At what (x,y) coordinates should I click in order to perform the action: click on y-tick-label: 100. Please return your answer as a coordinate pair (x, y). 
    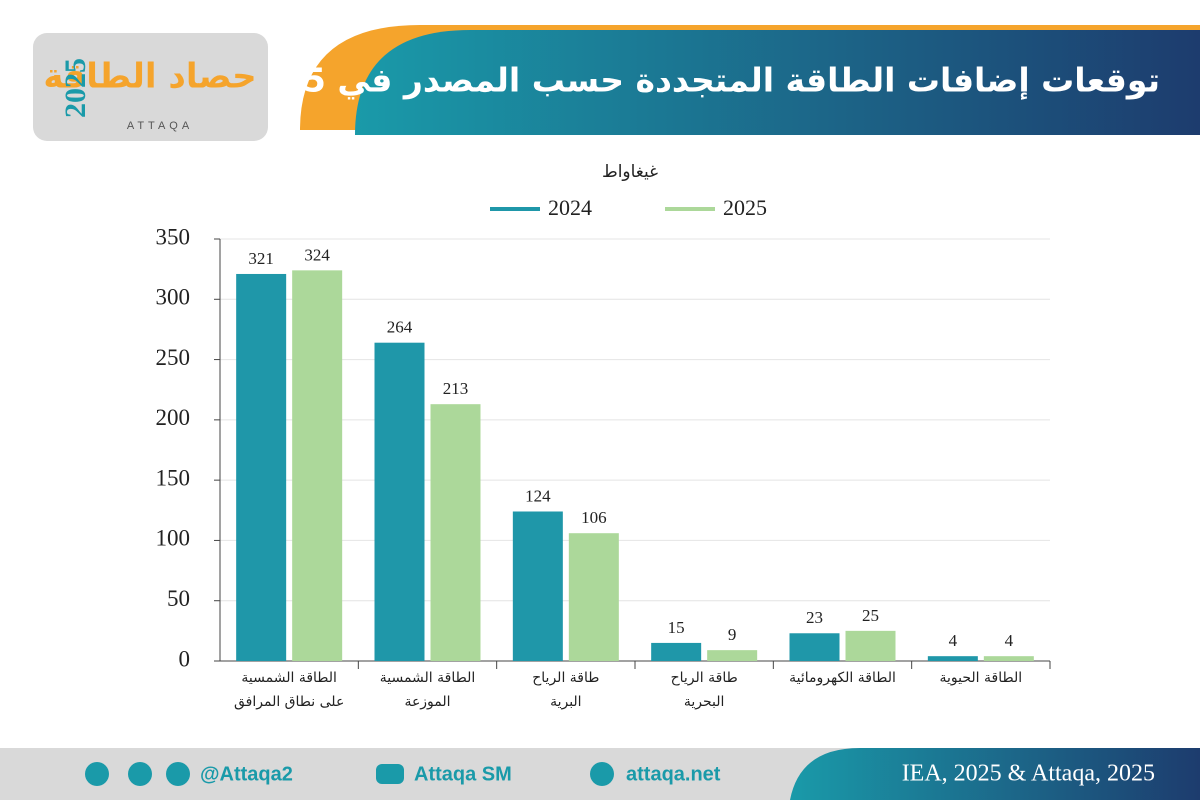
    Looking at the image, I should click on (173, 538).